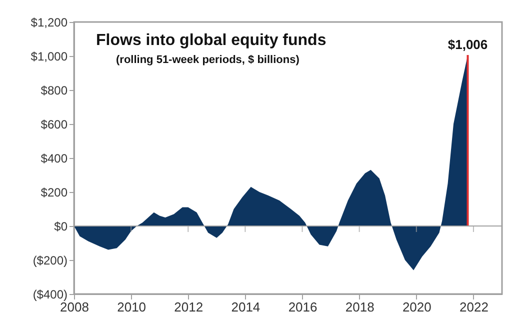  I want to click on x-tick-label: 2008, so click(74, 307).